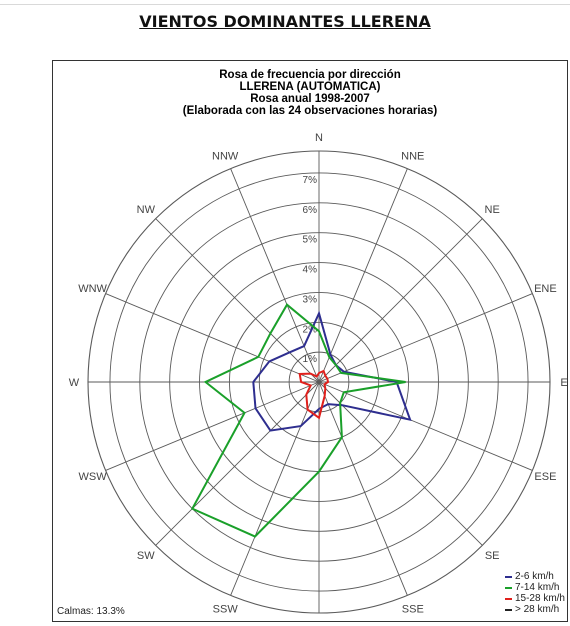 This screenshot has width=570, height=626. Describe the element at coordinates (212, 426) in the screenshot. I see `spoke-wsw` at that location.